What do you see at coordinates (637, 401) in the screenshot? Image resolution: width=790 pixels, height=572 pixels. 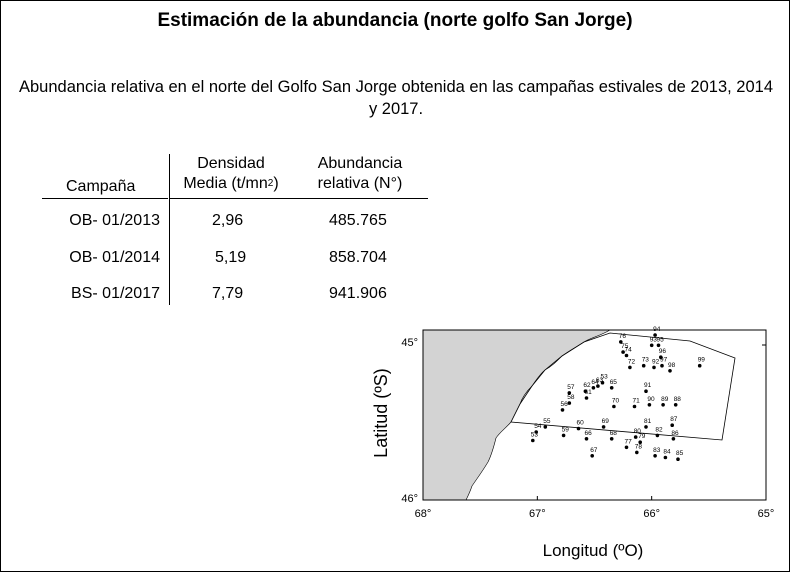 I see `station-label: 71` at bounding box center [637, 401].